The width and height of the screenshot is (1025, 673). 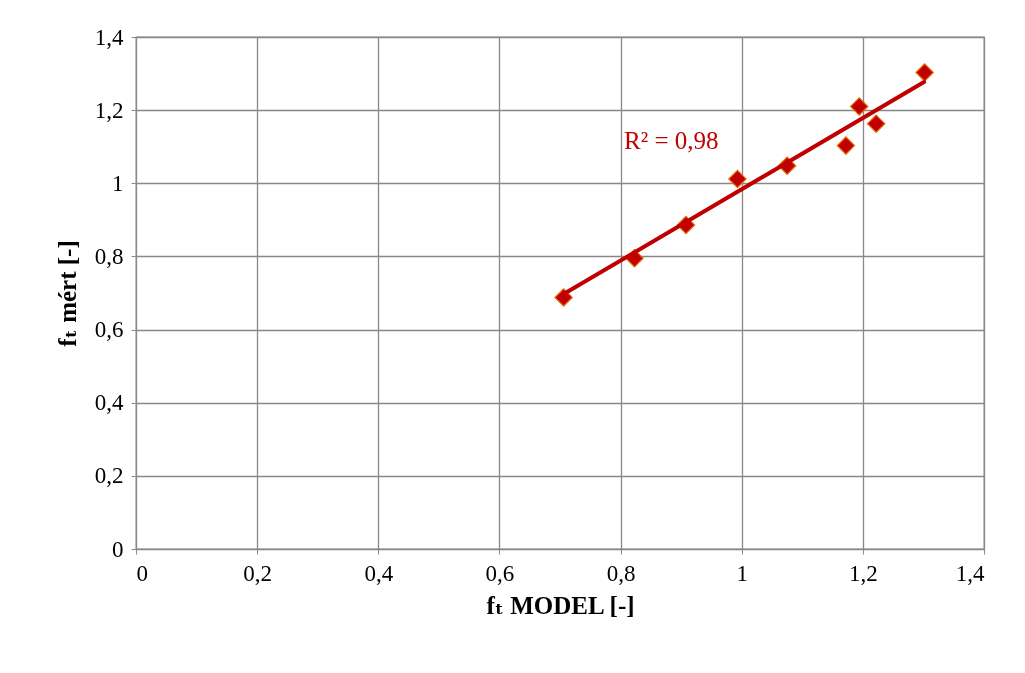 I want to click on y-tick-label: 0,4, so click(x=109, y=403).